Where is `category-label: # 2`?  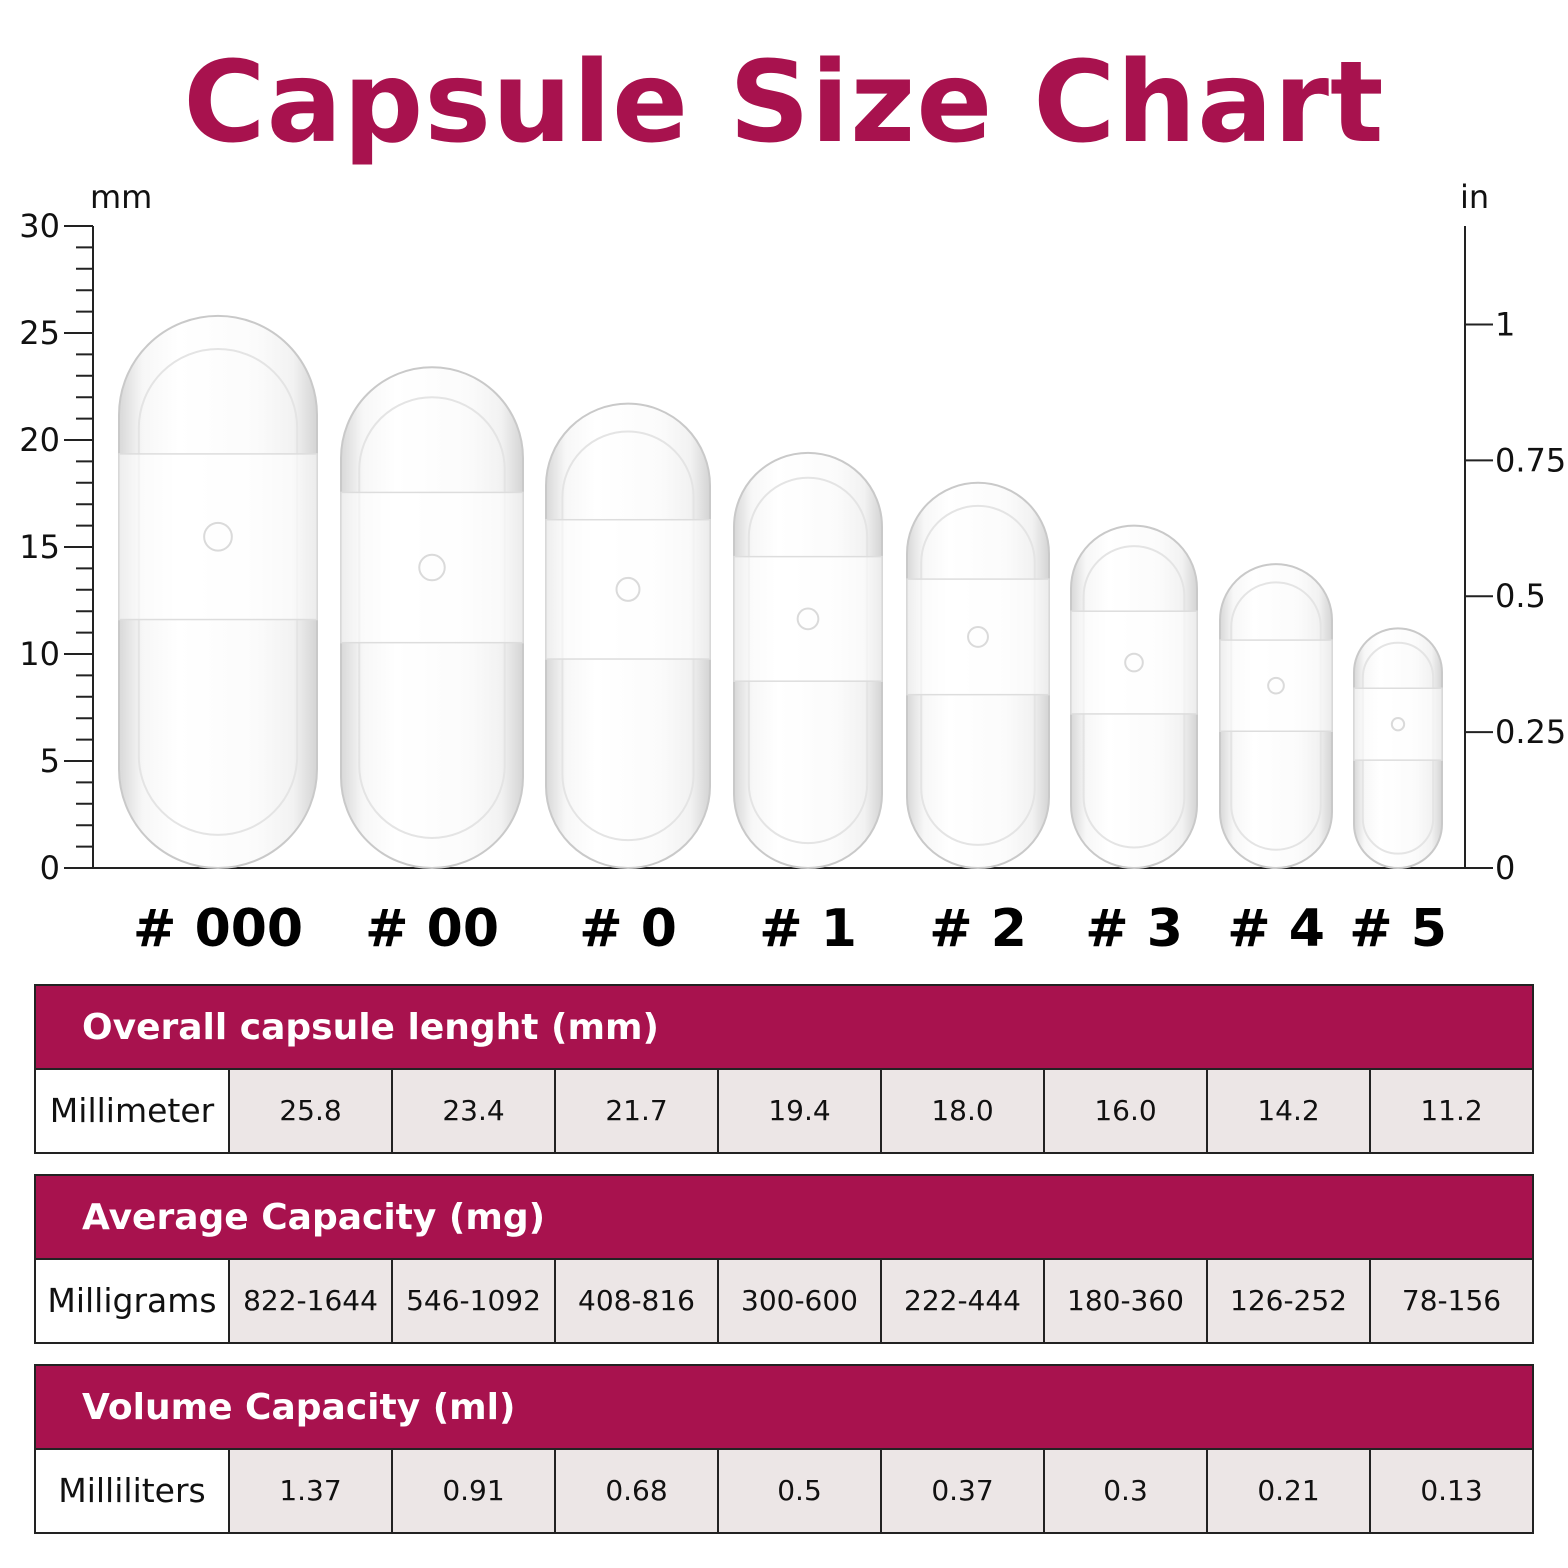
category-label: # 2 is located at coordinates (978, 929).